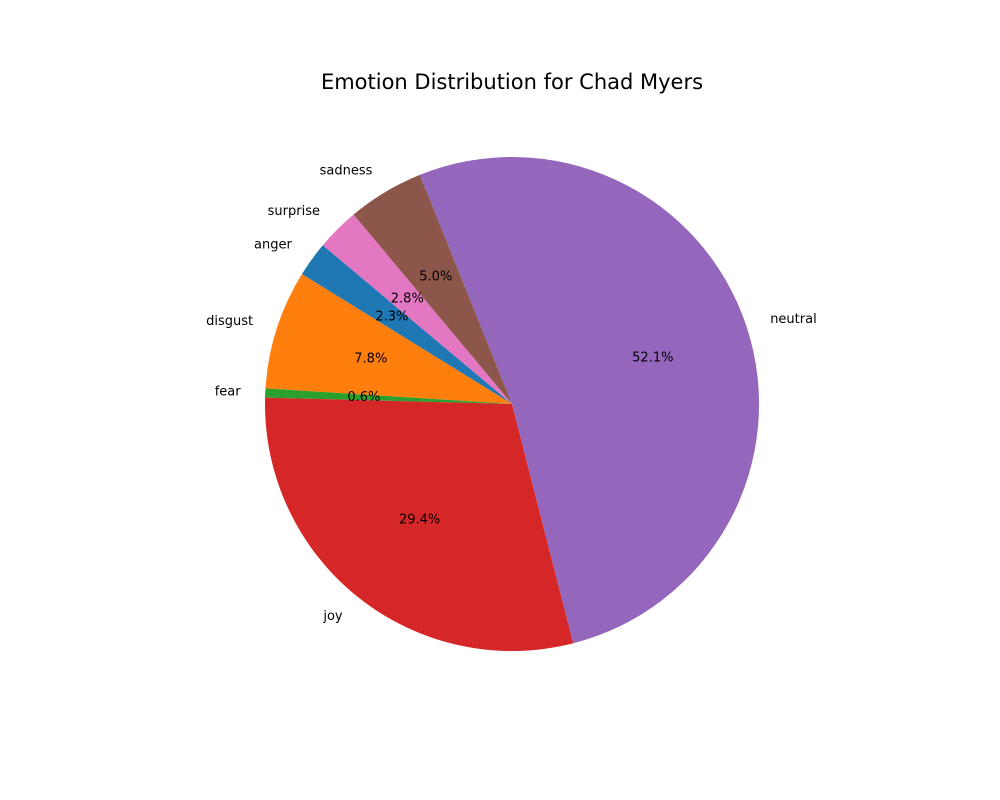  I want to click on slice-surprise, so click(417, 309).